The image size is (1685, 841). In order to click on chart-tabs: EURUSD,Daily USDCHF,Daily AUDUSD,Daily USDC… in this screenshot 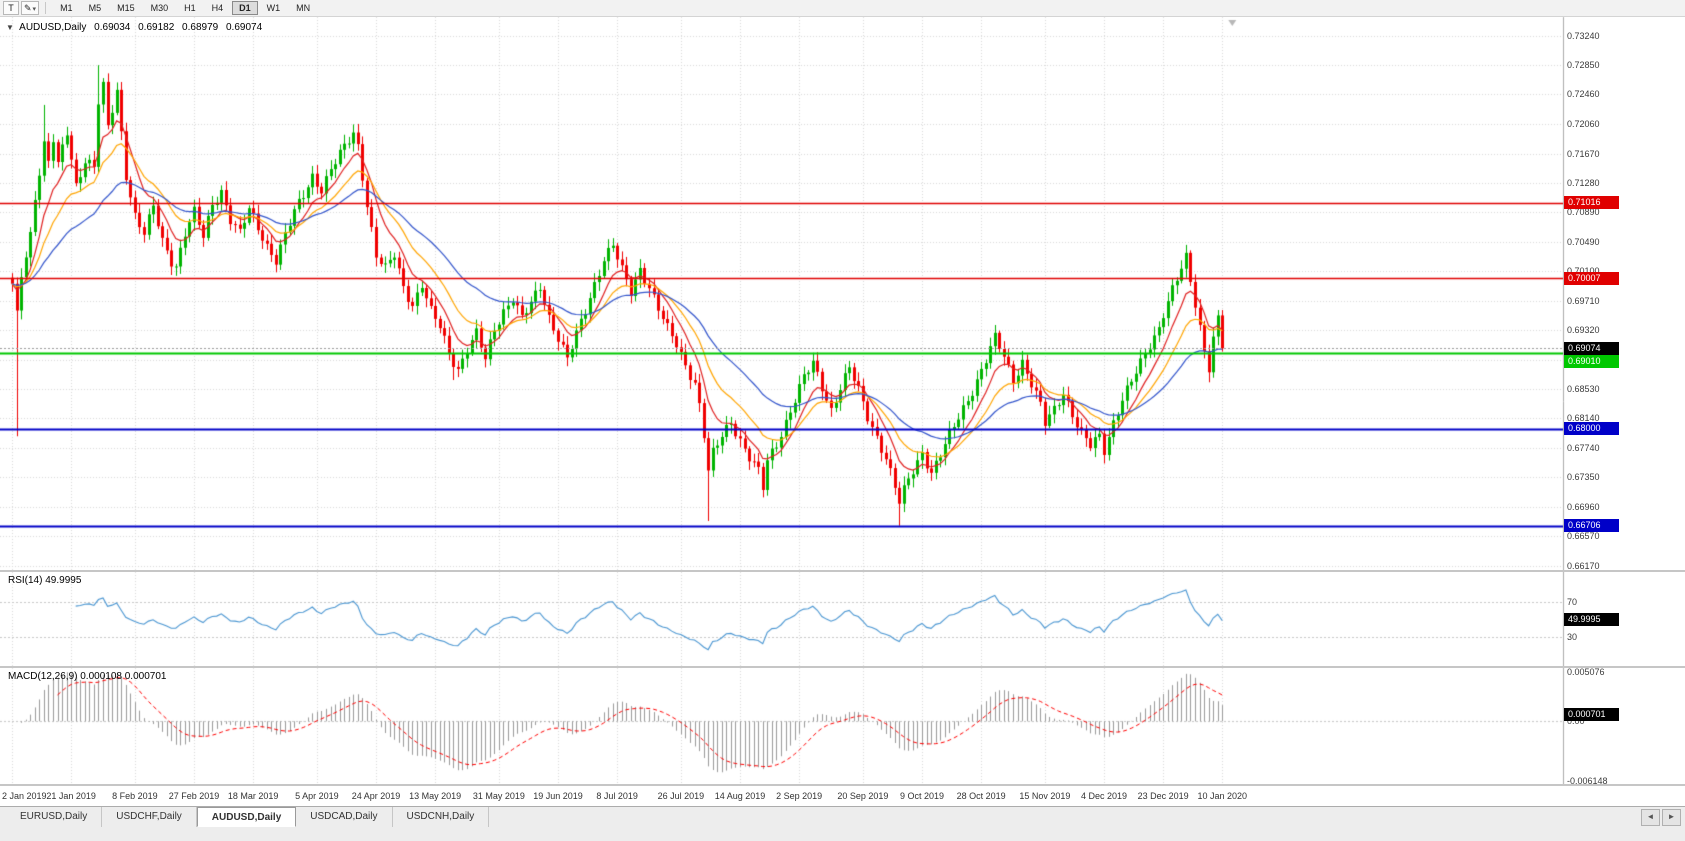, I will do `click(842, 817)`.